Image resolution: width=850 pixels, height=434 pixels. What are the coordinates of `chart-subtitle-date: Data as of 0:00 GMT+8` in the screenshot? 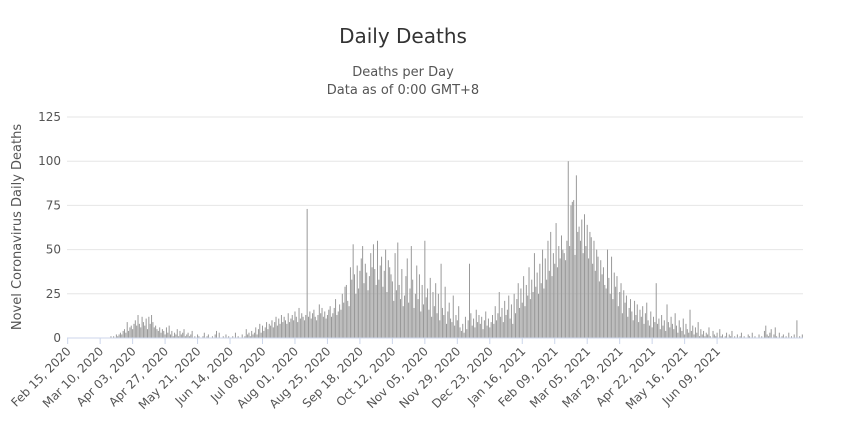 It's located at (403, 90).